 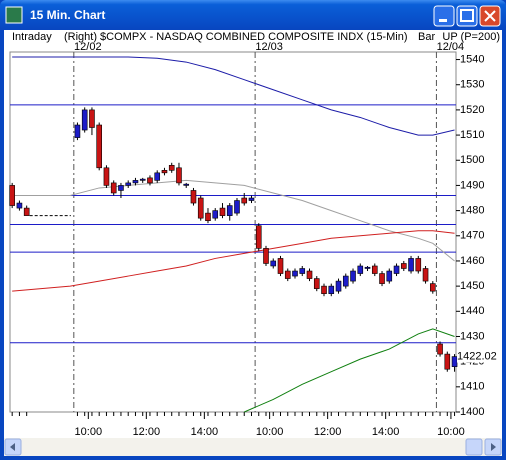 What do you see at coordinates (426, 37) in the screenshot?
I see `bar-label: Bar` at bounding box center [426, 37].